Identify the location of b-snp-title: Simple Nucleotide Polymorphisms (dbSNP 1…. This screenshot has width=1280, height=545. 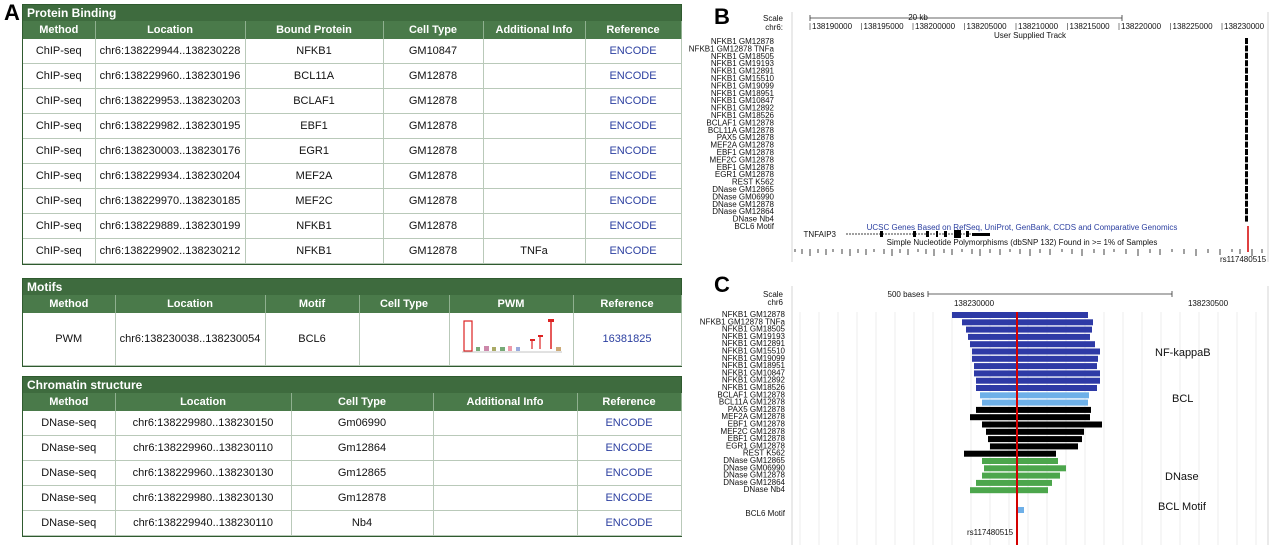
(1022, 242).